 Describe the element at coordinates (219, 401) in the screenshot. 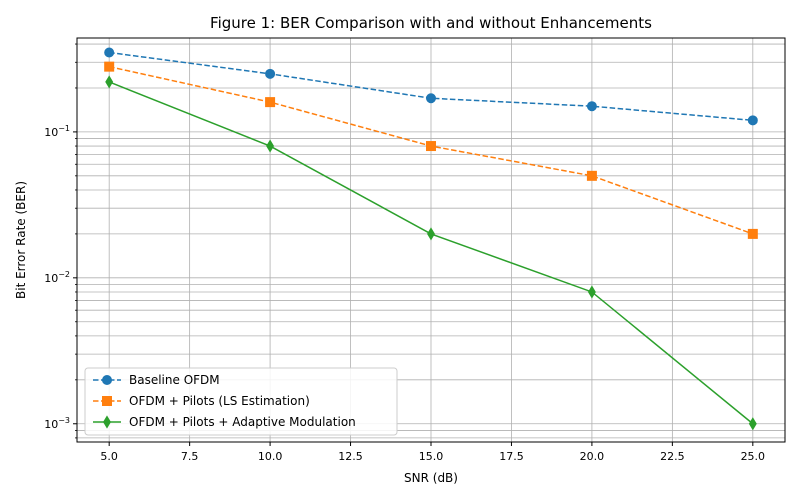

I see `legend-label: OFDM + Pilots (LS Estimation)` at that location.